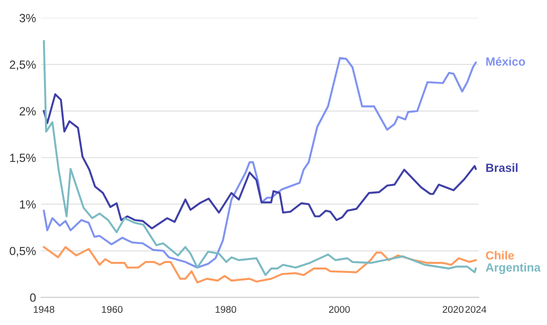 This screenshot has height=325, width=547. I want to click on y-tick-label: 0,5%, so click(23, 251).